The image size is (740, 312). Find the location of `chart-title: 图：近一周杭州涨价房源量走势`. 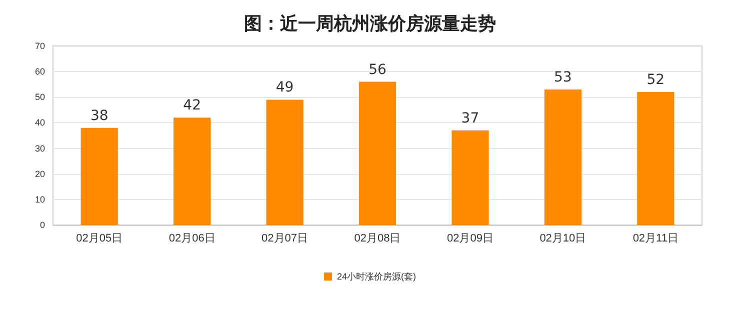

chart-title: 图：近一周杭州涨价房源量走势 is located at coordinates (370, 24).